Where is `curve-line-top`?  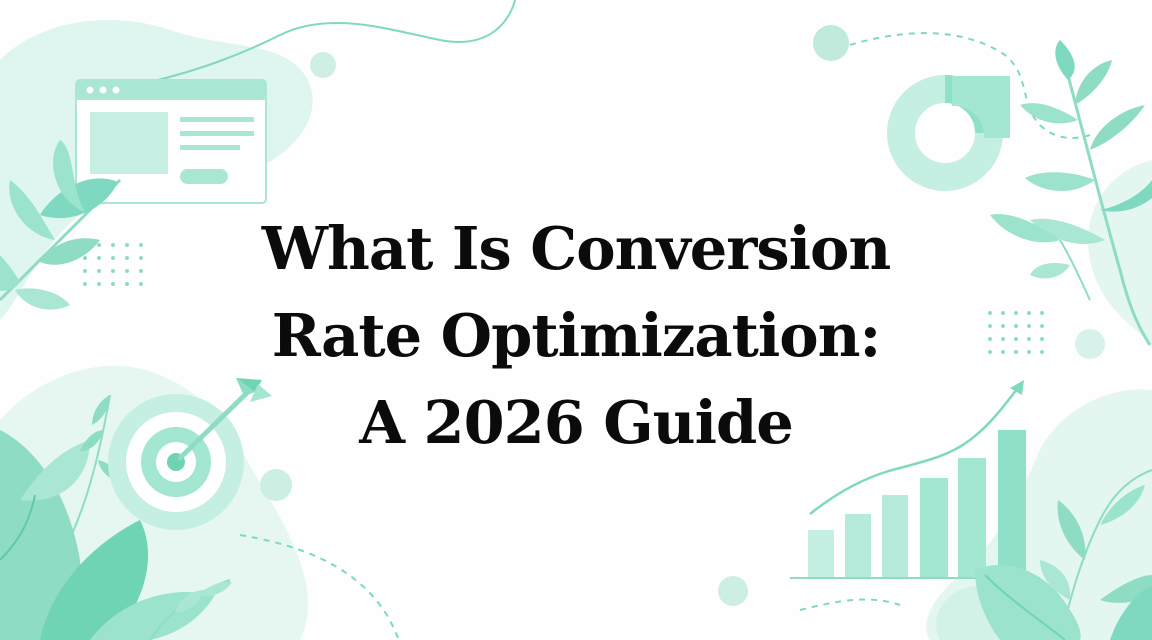 curve-line-top is located at coordinates (332, 41).